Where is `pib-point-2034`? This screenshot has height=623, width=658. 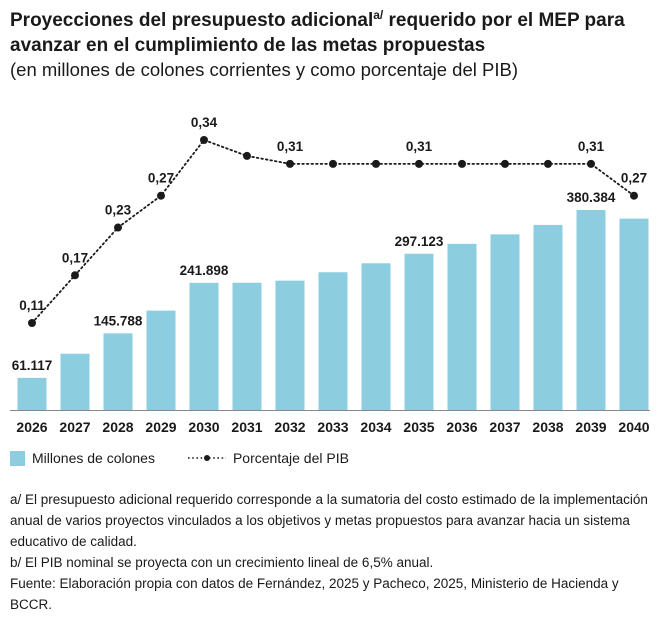
pib-point-2034 is located at coordinates (376, 163).